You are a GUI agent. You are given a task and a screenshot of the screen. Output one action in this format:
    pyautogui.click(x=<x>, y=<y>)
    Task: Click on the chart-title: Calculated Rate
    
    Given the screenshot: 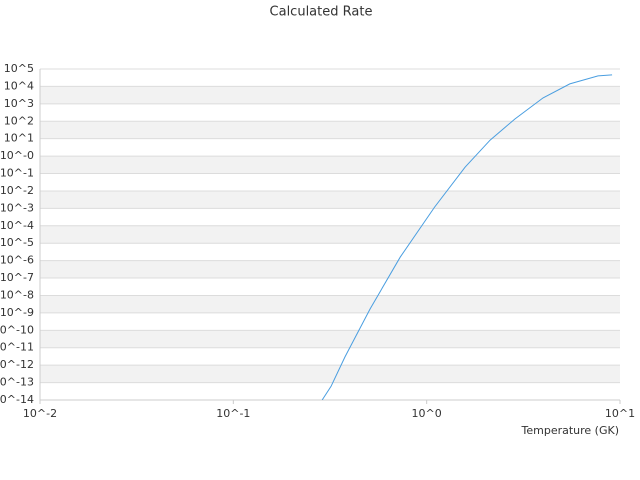 What is the action you would take?
    pyautogui.click(x=321, y=12)
    